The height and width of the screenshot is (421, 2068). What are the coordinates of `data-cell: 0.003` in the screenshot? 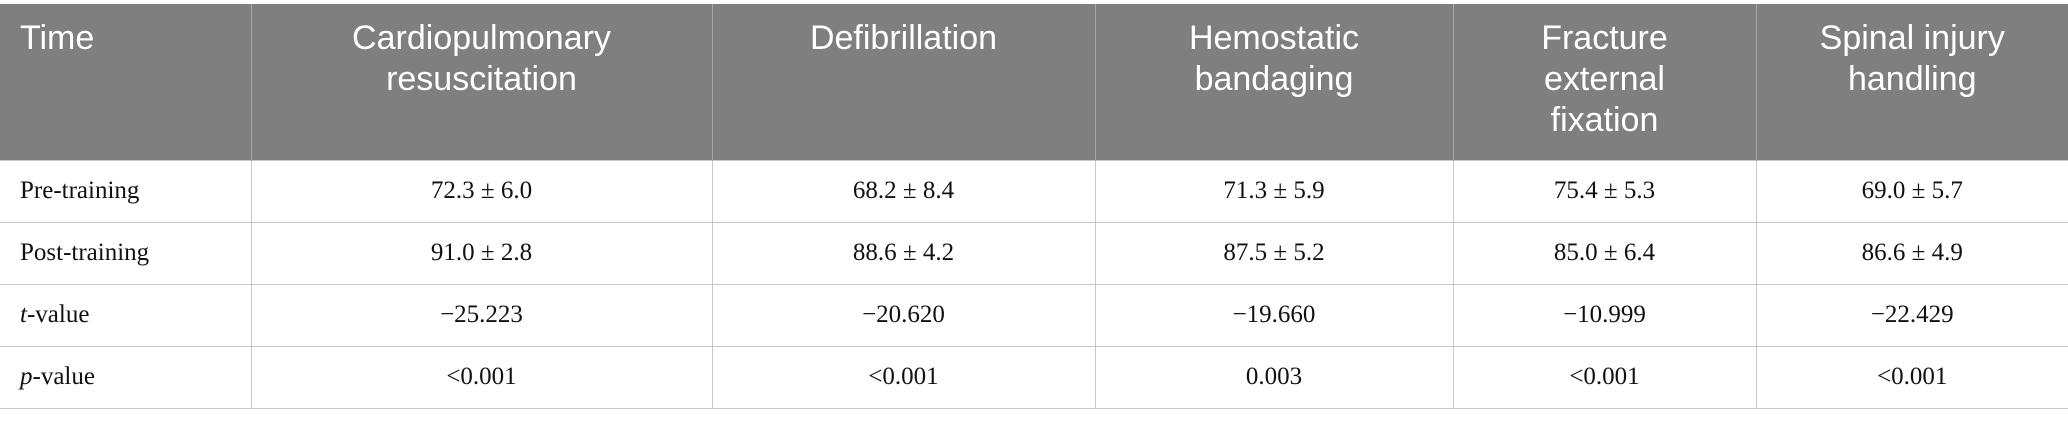 It's located at (1274, 377).